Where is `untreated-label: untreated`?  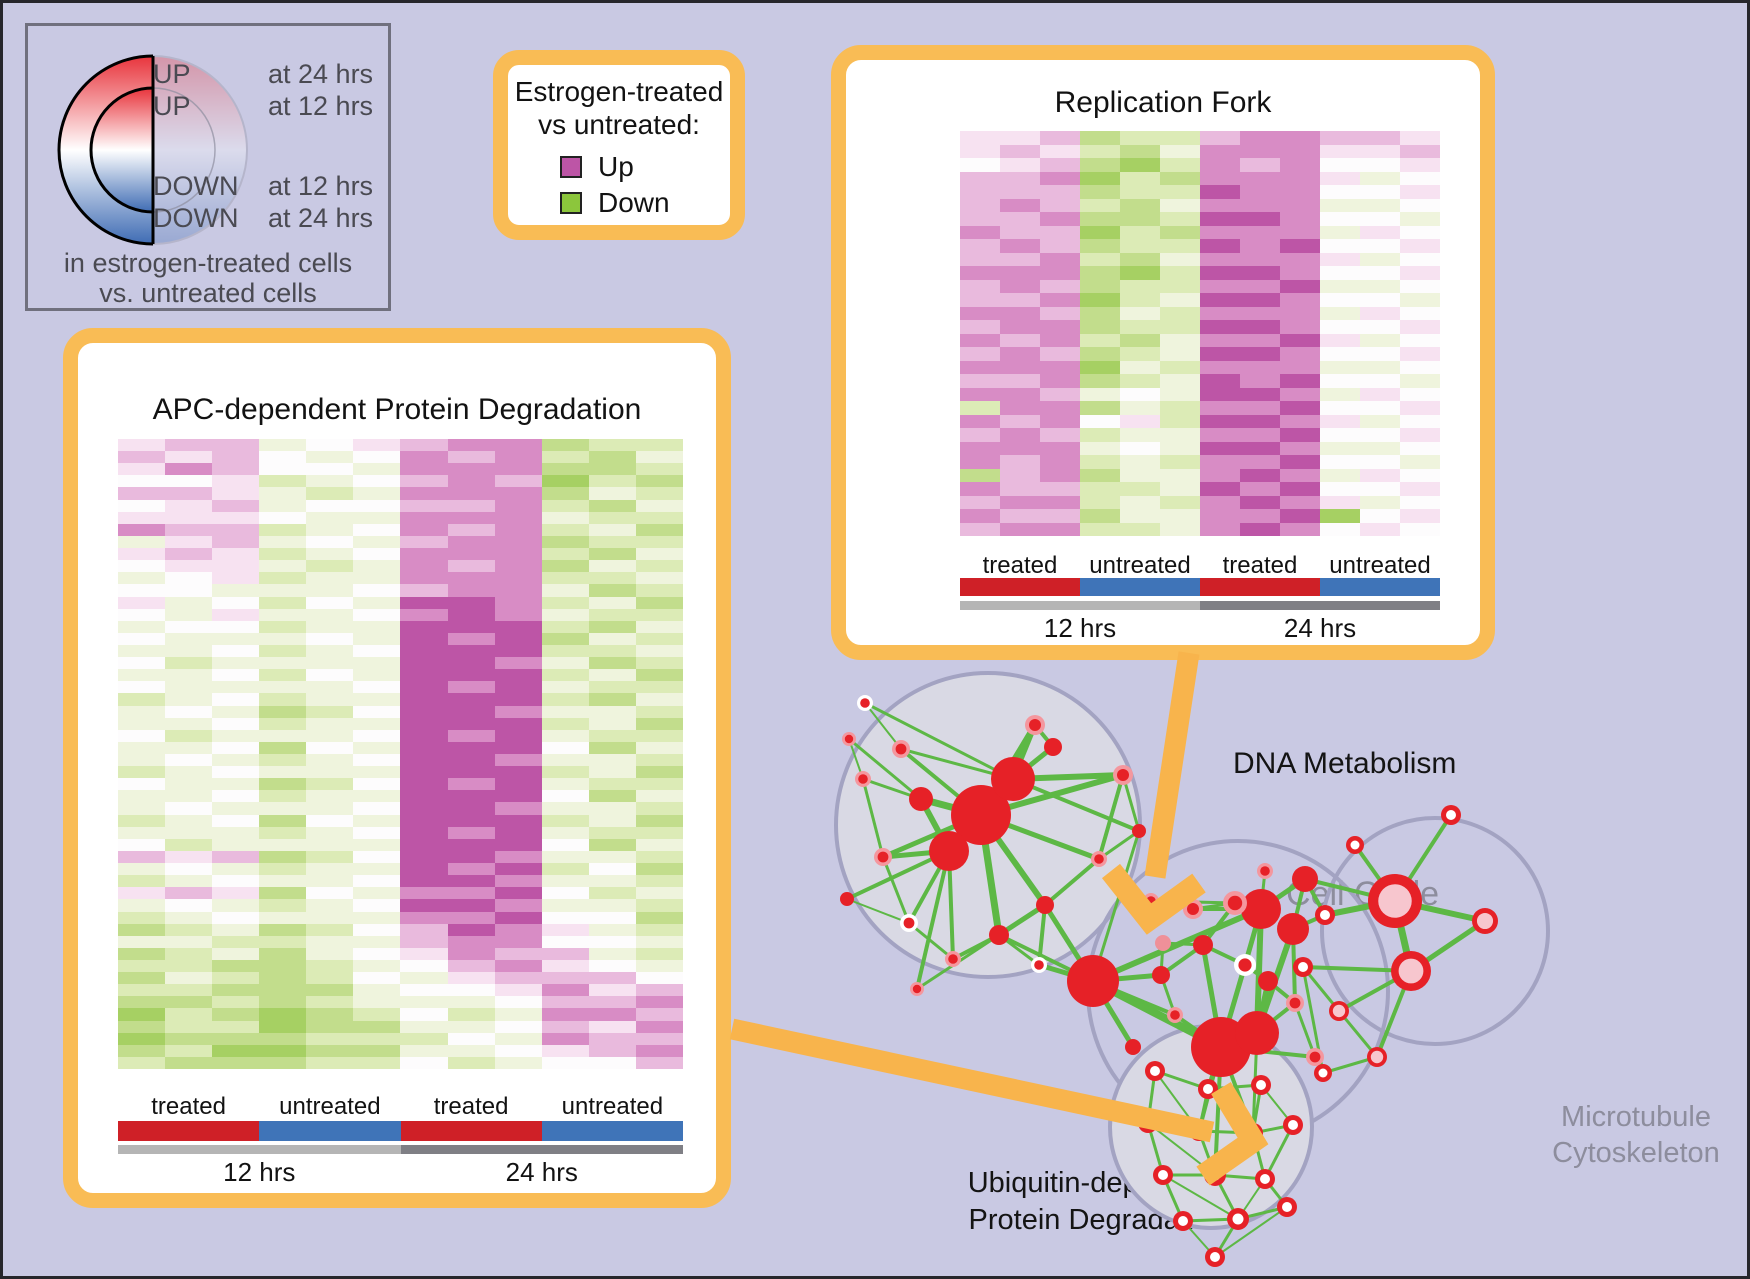 untreated-label: untreated is located at coordinates (330, 1106).